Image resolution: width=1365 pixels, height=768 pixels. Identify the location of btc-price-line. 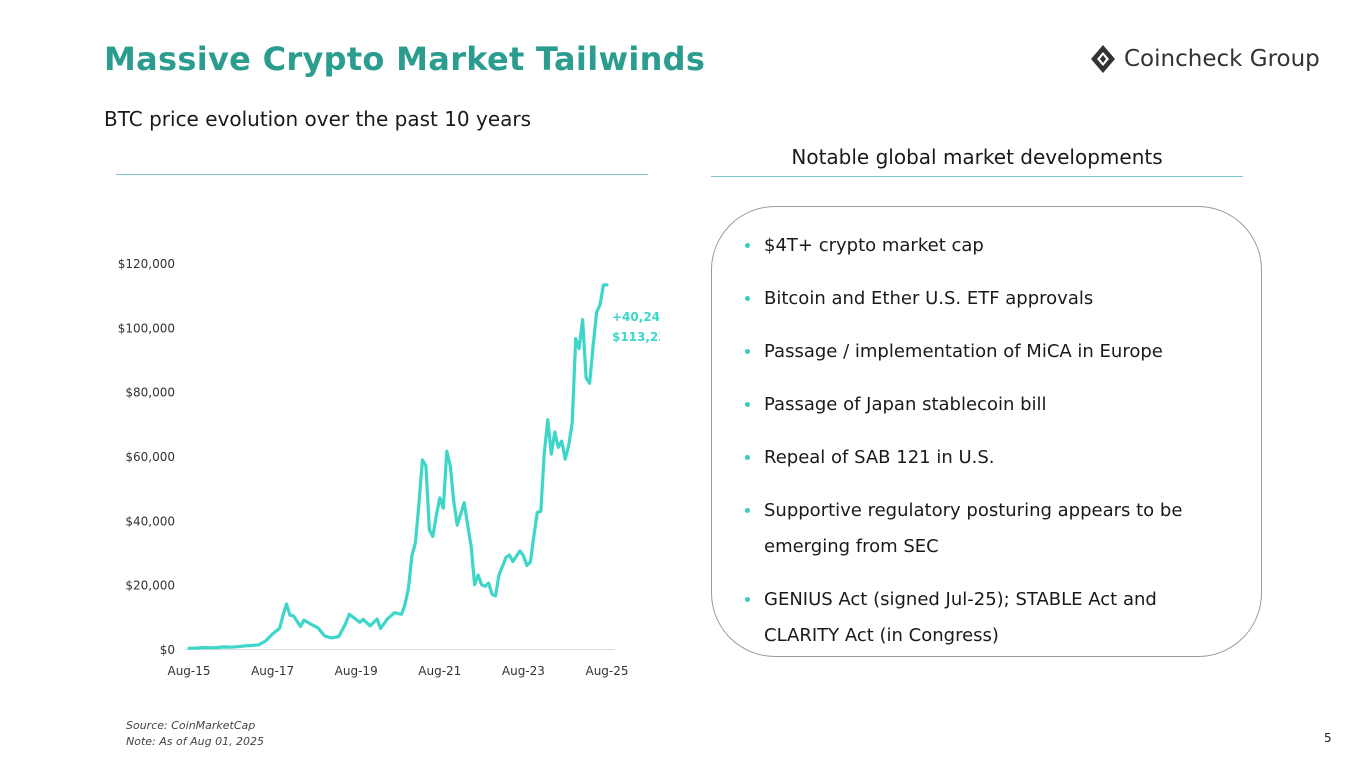
(398, 466).